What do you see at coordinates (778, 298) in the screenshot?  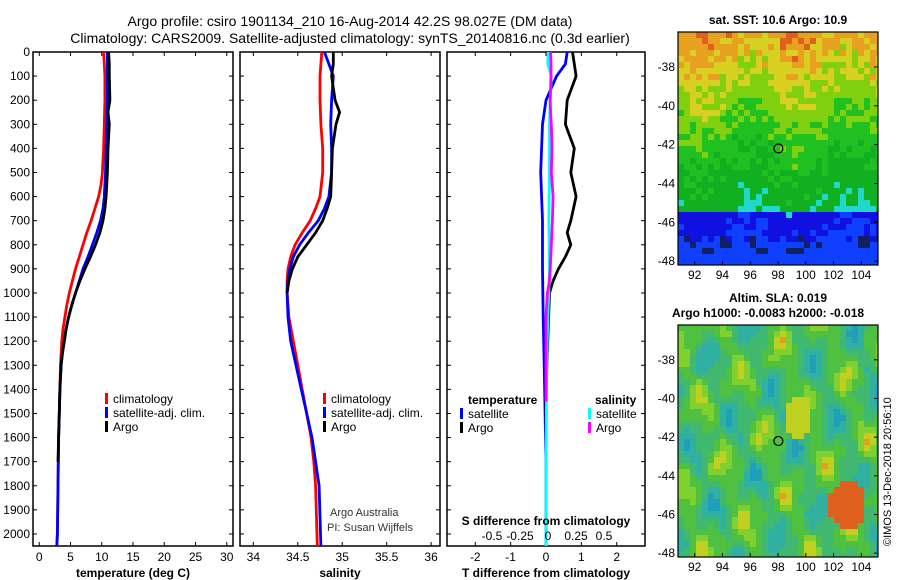 I see `map-title: Altim. SLA: 0.019` at bounding box center [778, 298].